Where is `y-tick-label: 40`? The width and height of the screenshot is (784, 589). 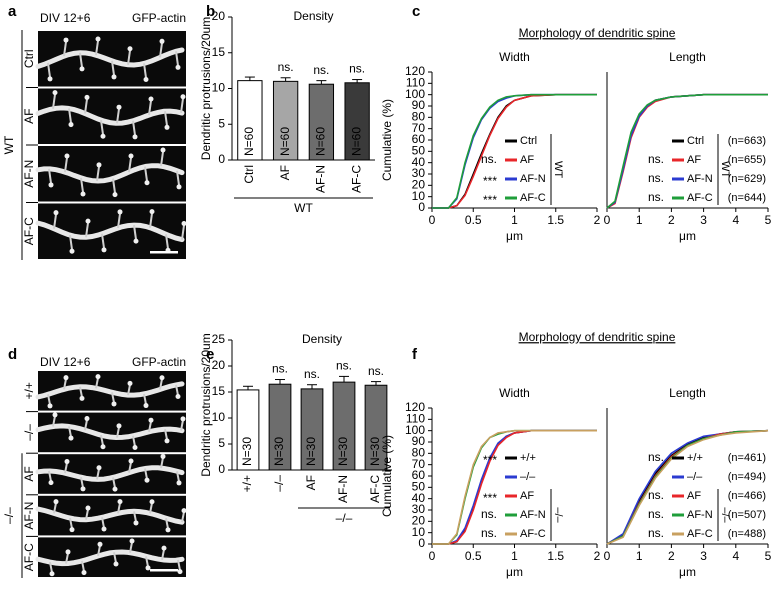 y-tick-label: 40 is located at coordinates (419, 498).